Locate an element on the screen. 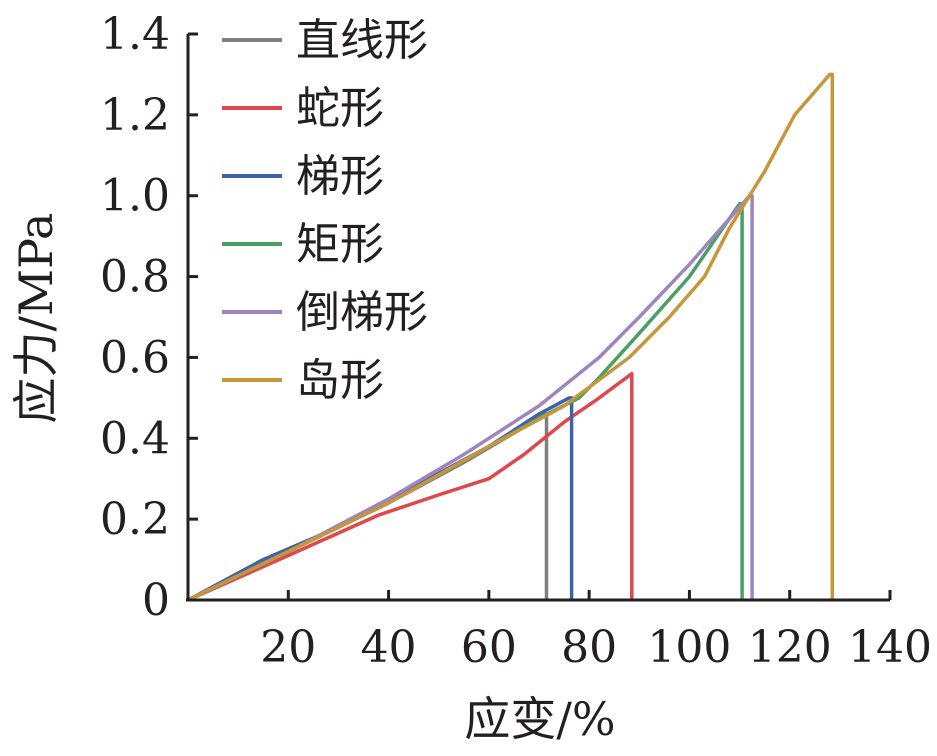 The height and width of the screenshot is (756, 937). y-tick-label: 0.4 is located at coordinates (135, 438).